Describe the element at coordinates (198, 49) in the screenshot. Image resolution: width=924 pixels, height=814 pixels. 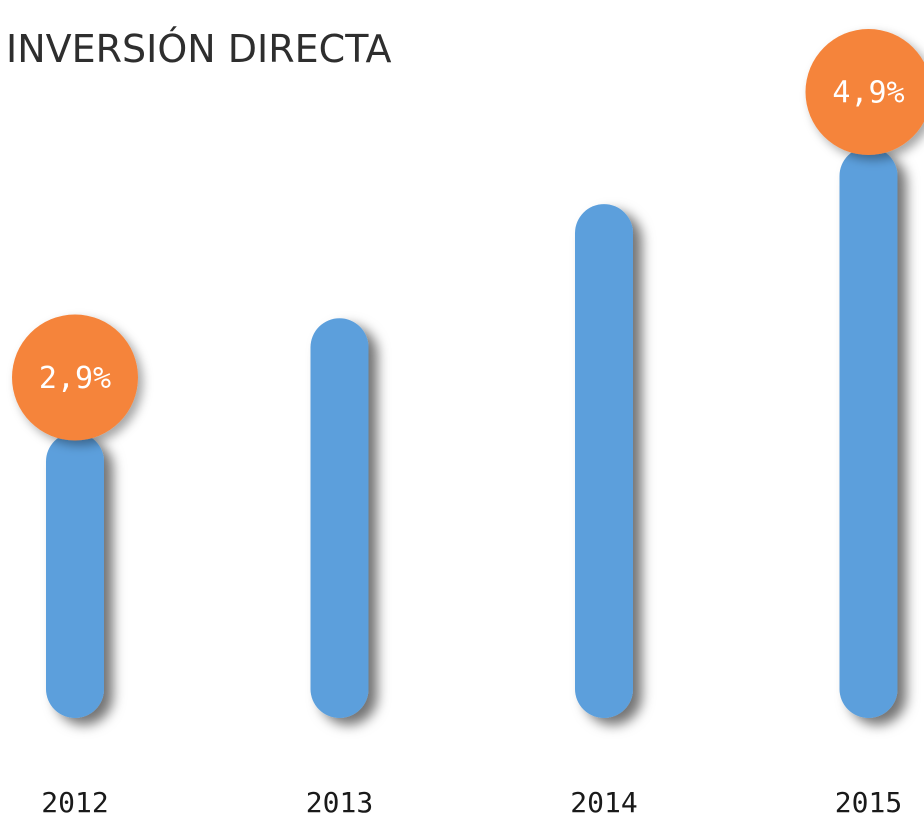
I see `chart-title: INVERSIÓN DIRECTA` at that location.